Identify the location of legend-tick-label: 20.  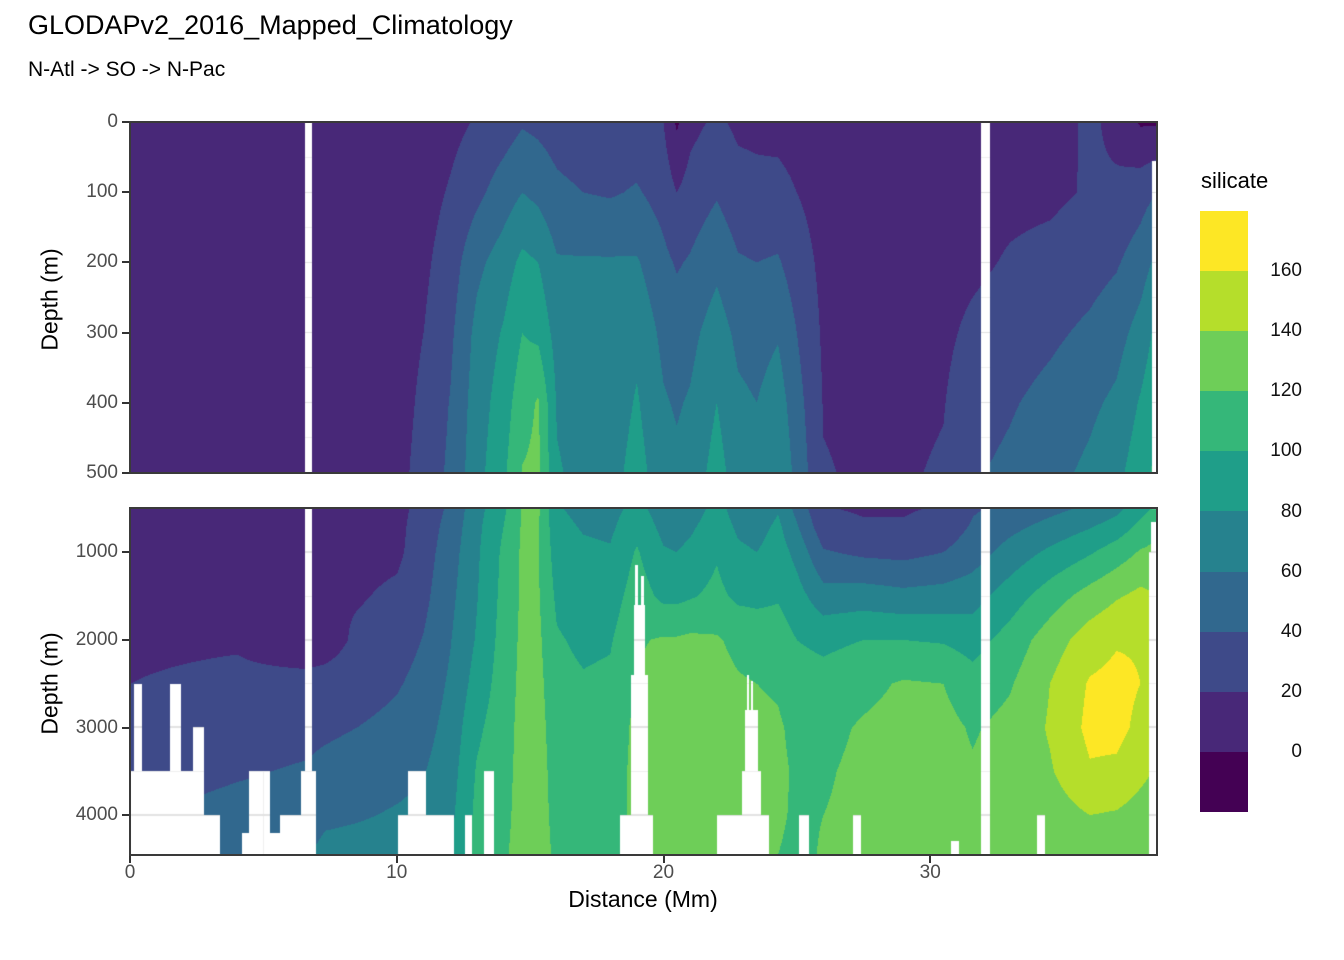
(1291, 691).